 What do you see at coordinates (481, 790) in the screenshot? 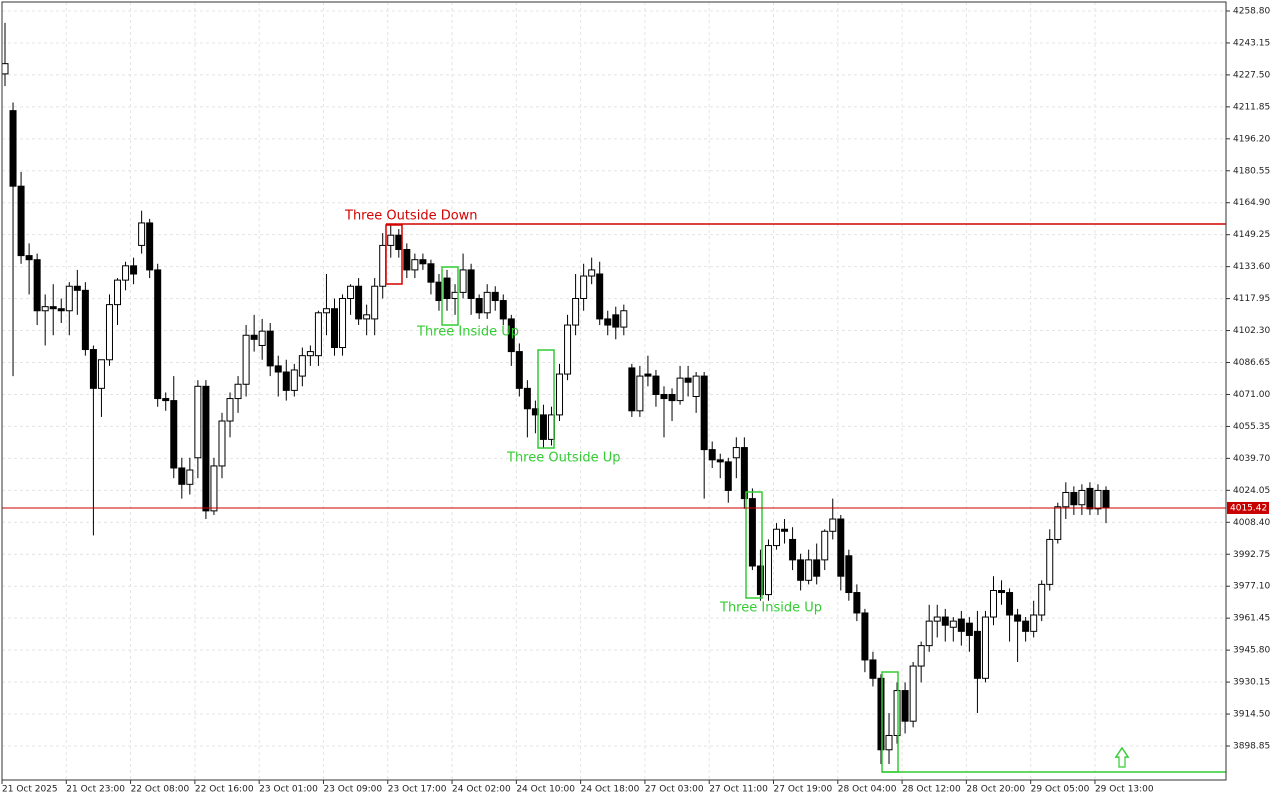
I see `x-tick-label: 24 Oct 02:00` at bounding box center [481, 790].